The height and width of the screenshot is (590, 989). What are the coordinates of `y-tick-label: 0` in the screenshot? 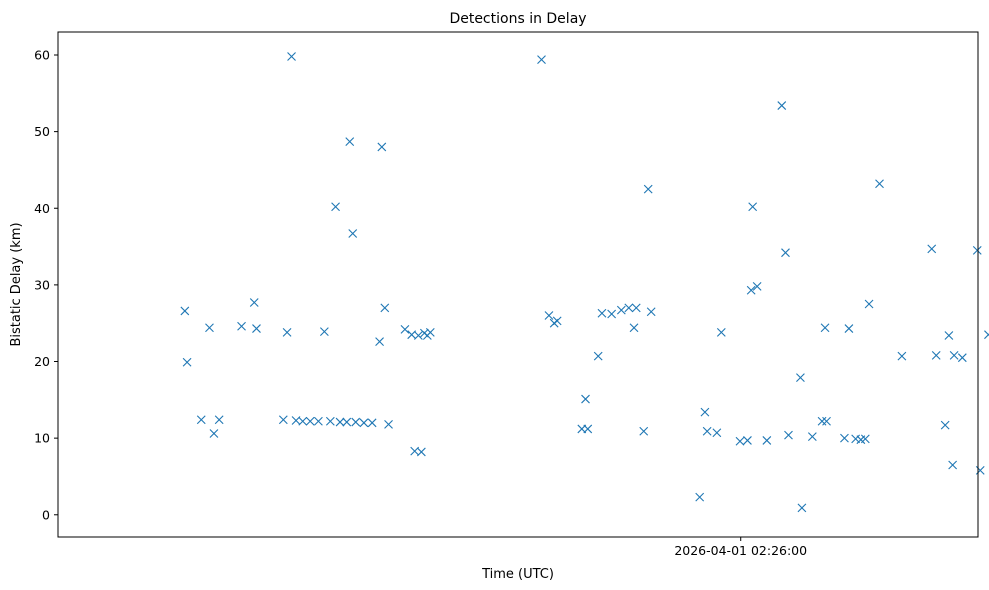 It's located at (46, 514).